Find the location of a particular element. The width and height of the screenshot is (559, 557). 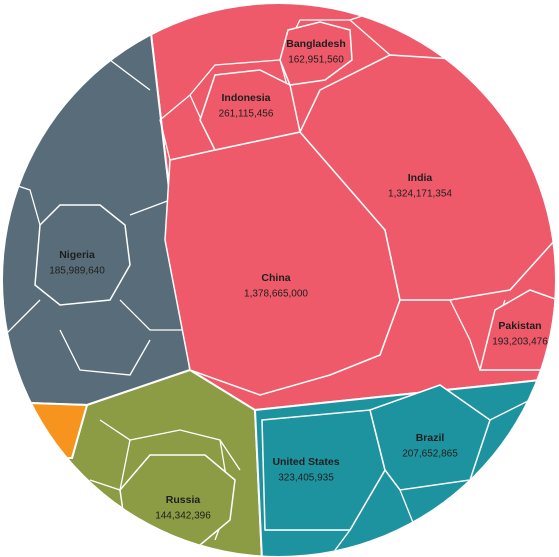

cell-value: 323,405,935 is located at coordinates (306, 478).